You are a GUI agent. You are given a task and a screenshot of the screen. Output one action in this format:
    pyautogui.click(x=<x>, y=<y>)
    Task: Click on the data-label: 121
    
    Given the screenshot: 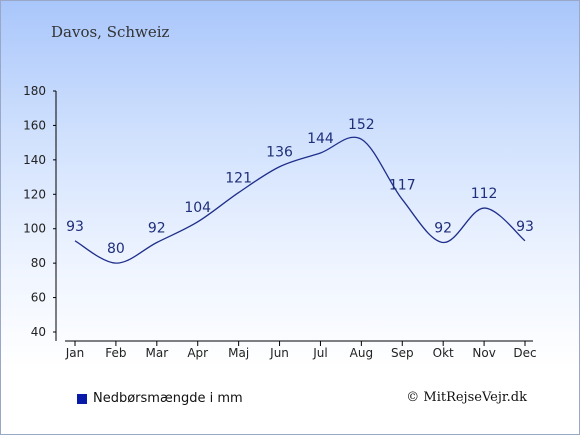 What is the action you would take?
    pyautogui.click(x=238, y=179)
    